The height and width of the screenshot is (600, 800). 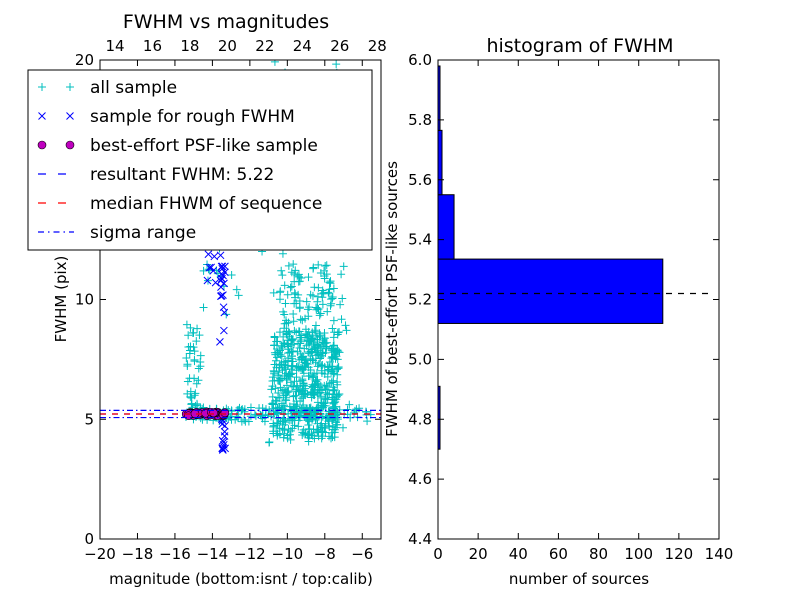 I want to click on scatter-top-x-tick-label: 24, so click(x=302, y=46).